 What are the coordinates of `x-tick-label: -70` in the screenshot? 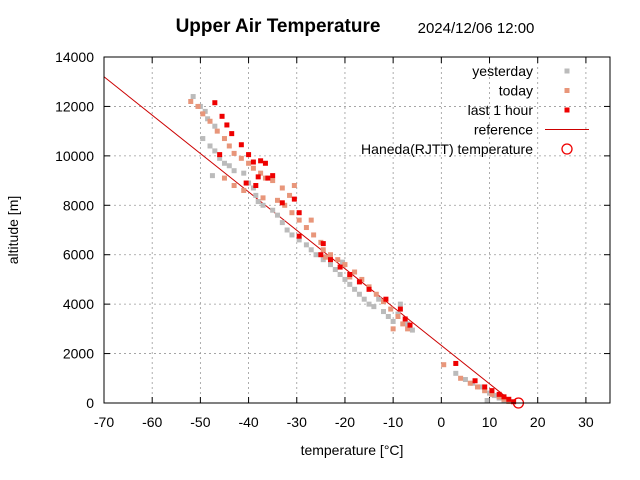 It's located at (104, 422).